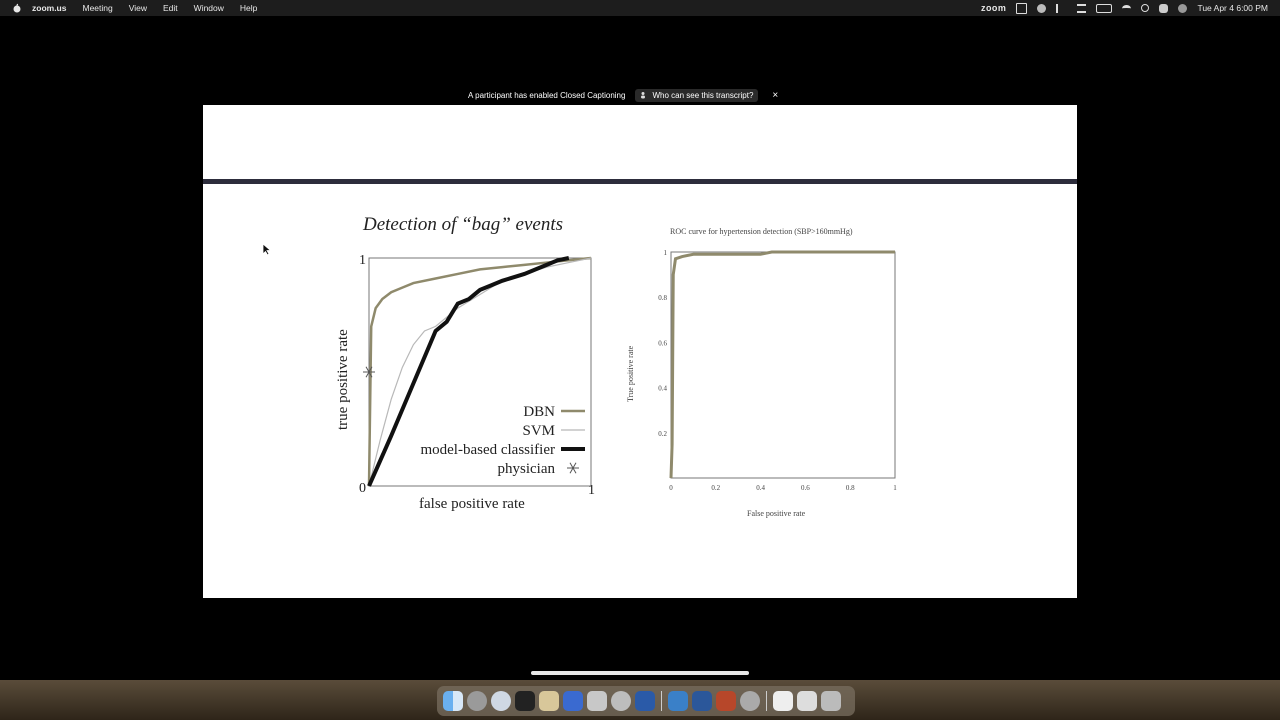 The image size is (1280, 720). Describe the element at coordinates (487, 450) in the screenshot. I see `legend-label-model-based-classifier: model-based classifier` at that location.